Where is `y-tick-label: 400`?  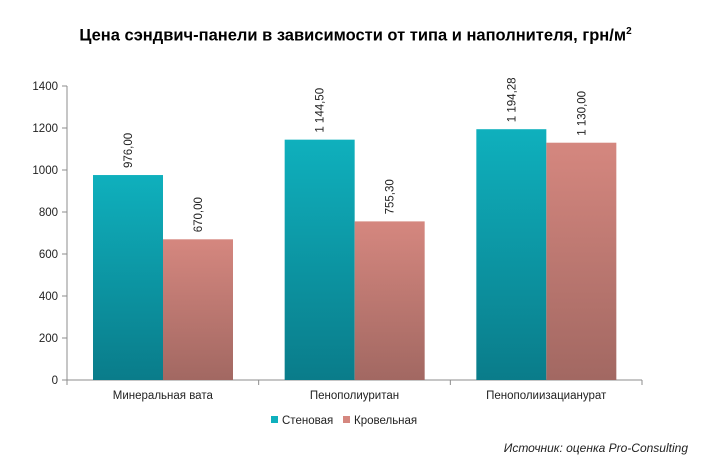 y-tick-label: 400 is located at coordinates (48, 297).